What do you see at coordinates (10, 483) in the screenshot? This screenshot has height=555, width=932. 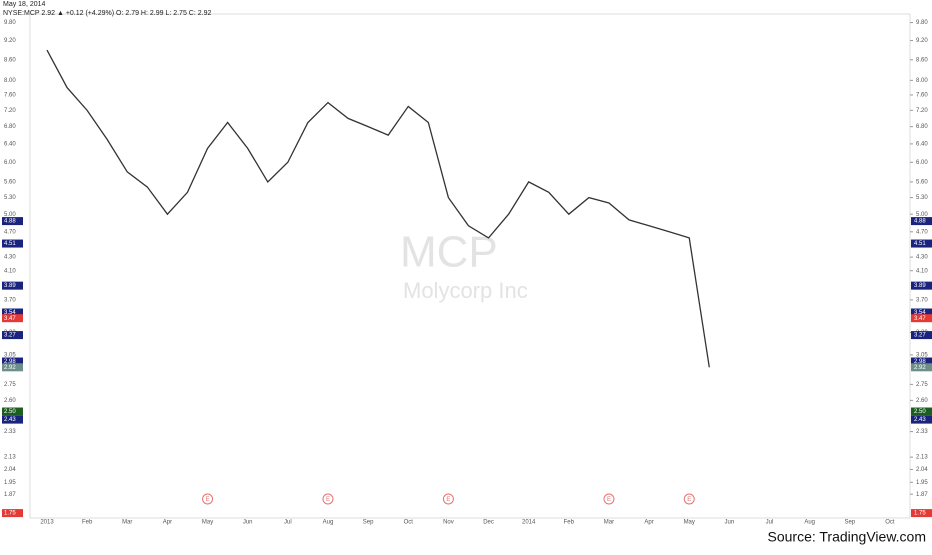 I see `y-tick-label-left: 1.95` at bounding box center [10, 483].